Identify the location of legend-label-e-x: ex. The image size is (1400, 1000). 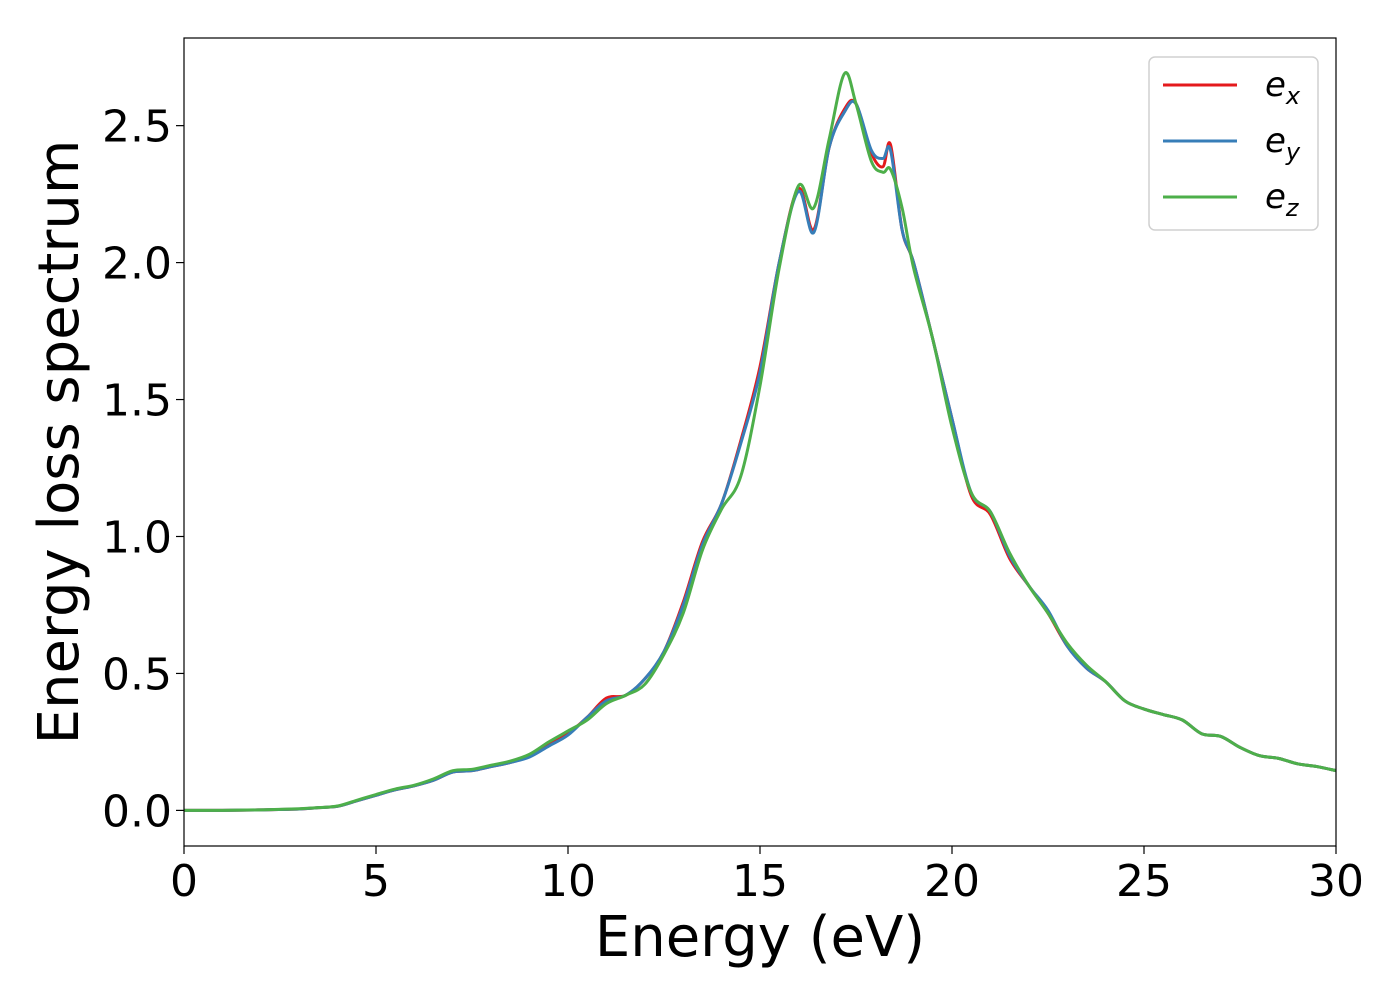
(1283, 87).